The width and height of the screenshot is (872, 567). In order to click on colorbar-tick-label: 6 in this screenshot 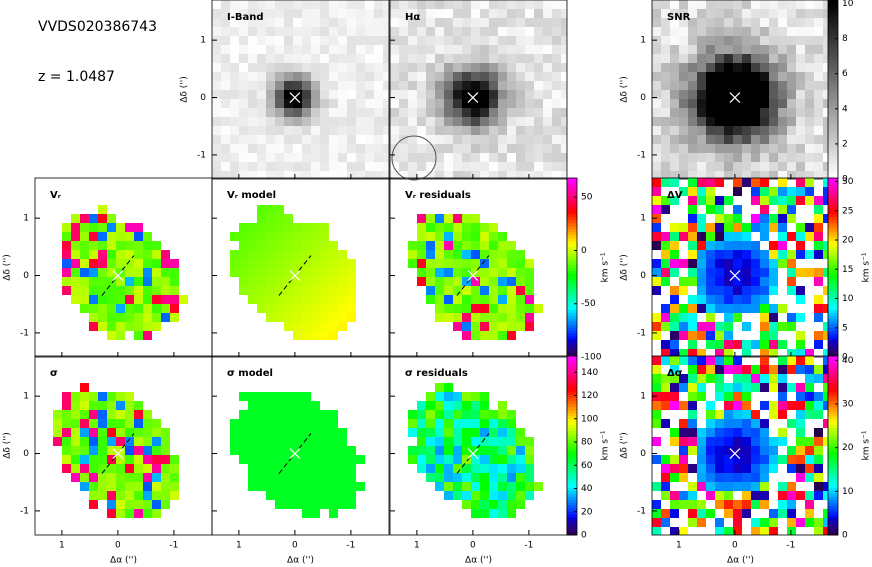, I will do `click(845, 74)`.